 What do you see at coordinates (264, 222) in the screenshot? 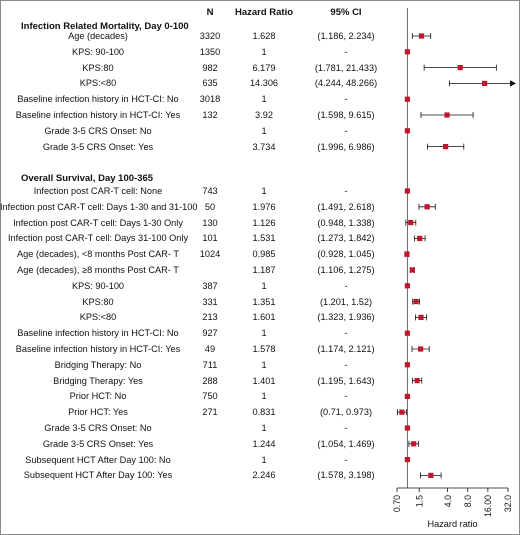
I see `row-hazard-ratio: 1.126` at bounding box center [264, 222].